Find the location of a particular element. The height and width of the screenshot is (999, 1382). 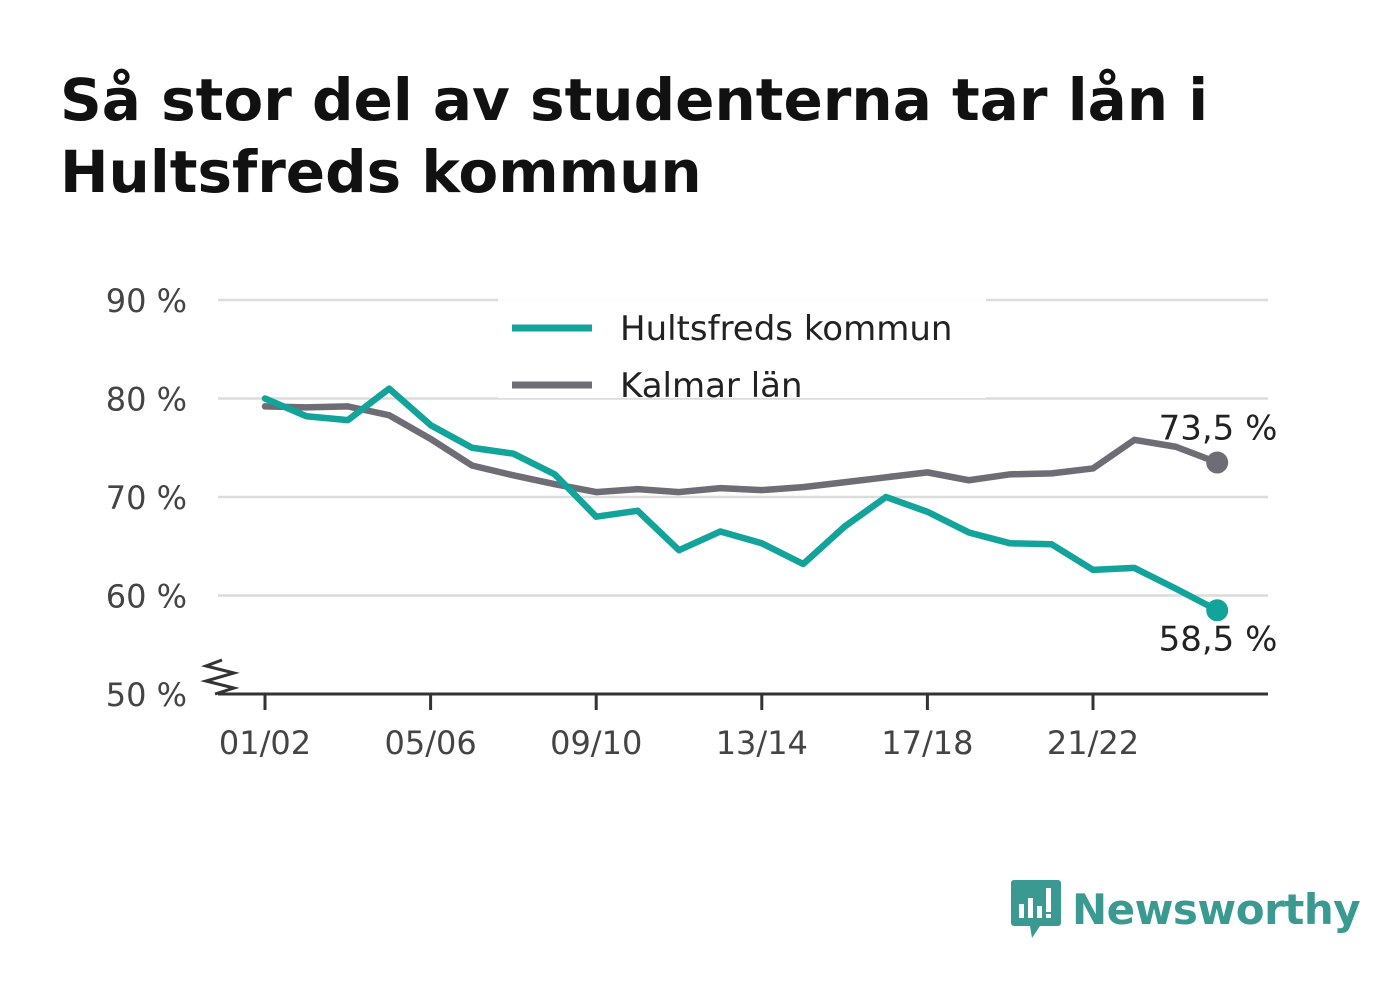

series-line is located at coordinates (741, 449).